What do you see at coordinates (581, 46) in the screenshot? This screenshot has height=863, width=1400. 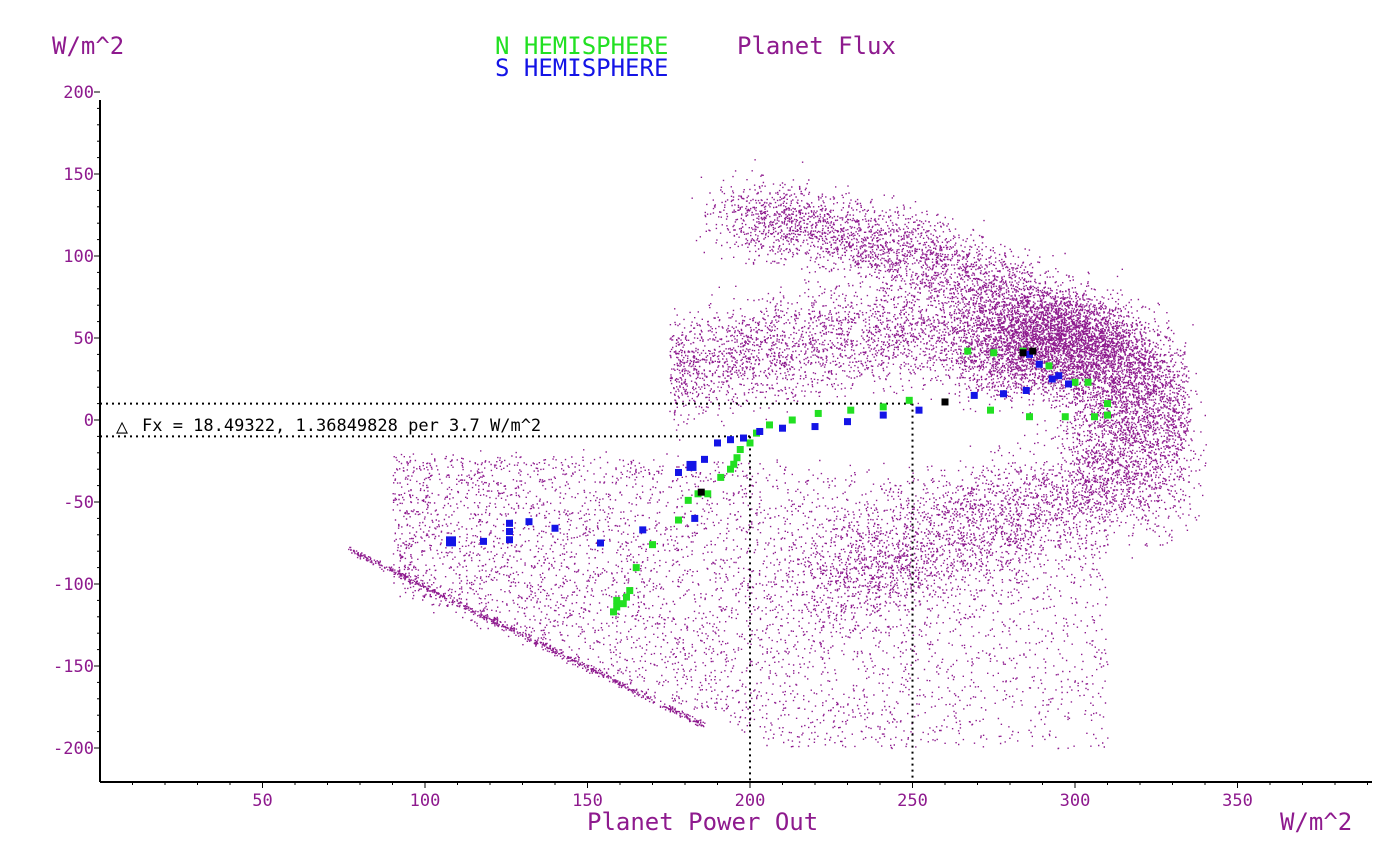 I see `chart-title-north: N HEMISPHERE` at bounding box center [581, 46].